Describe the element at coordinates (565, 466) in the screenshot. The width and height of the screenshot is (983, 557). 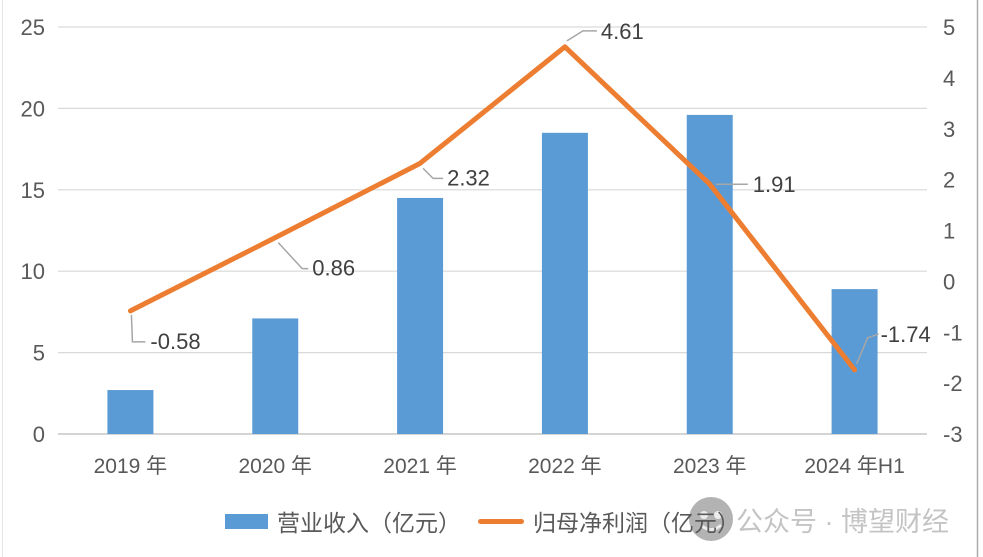
I see `x-axis-category-label: 2022 年` at that location.